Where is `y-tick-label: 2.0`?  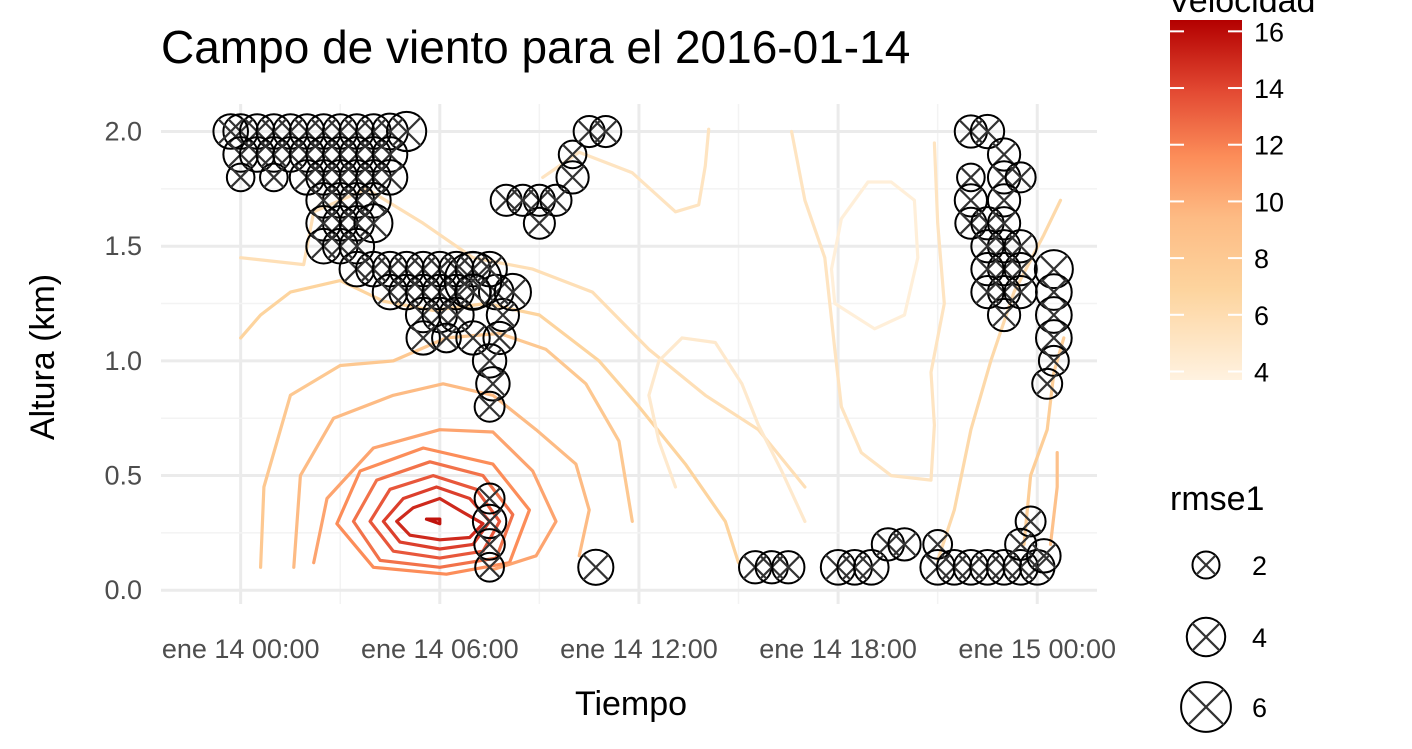 y-tick-label: 2.0 is located at coordinates (123, 132).